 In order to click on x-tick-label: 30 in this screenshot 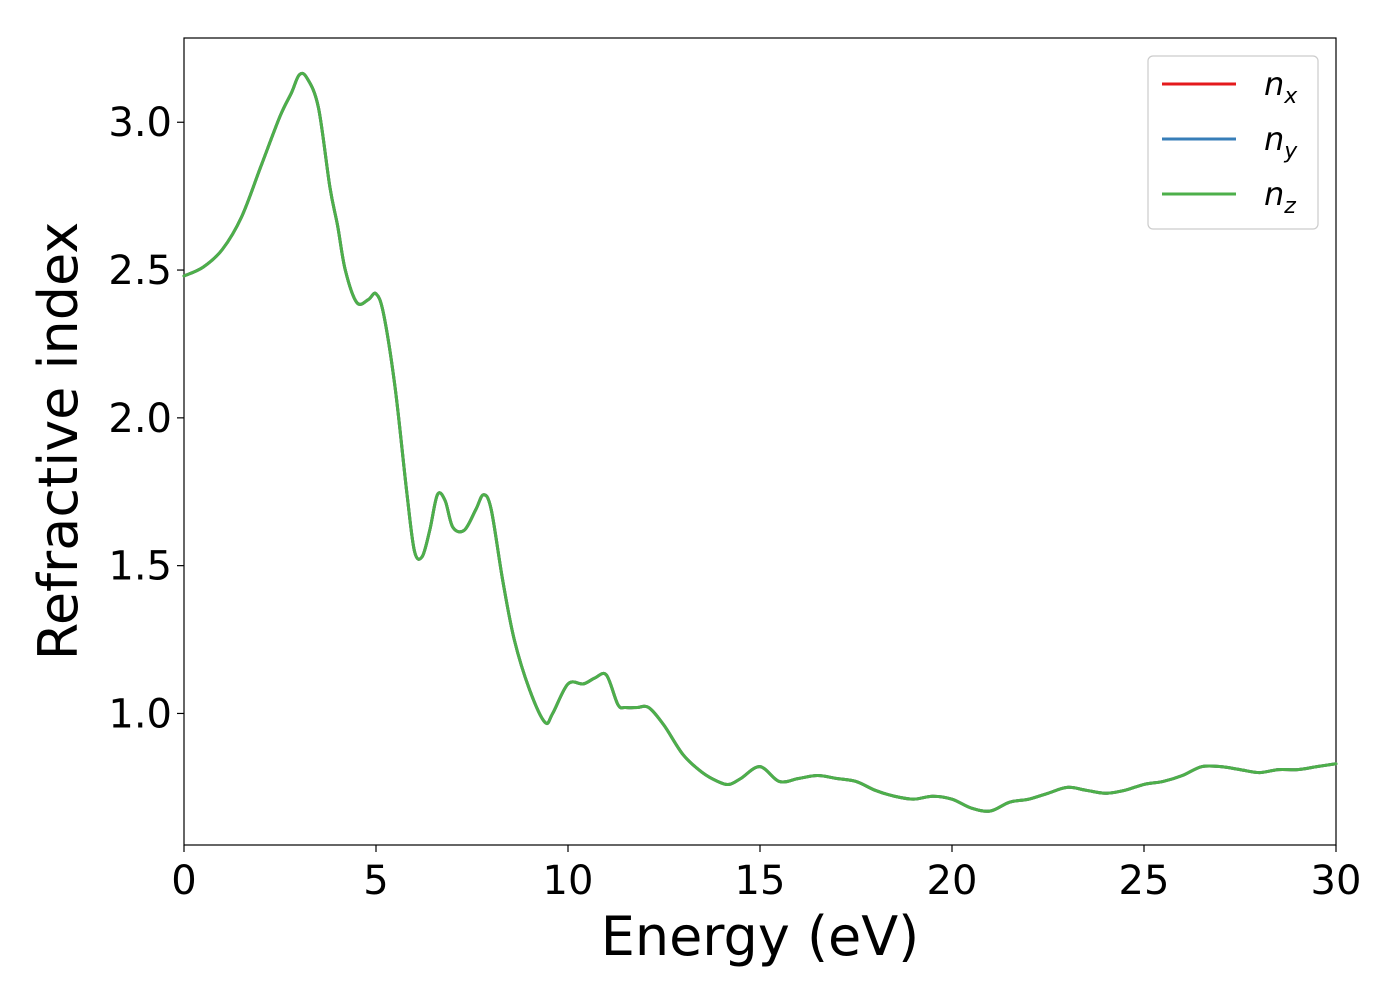, I will do `click(1336, 881)`.